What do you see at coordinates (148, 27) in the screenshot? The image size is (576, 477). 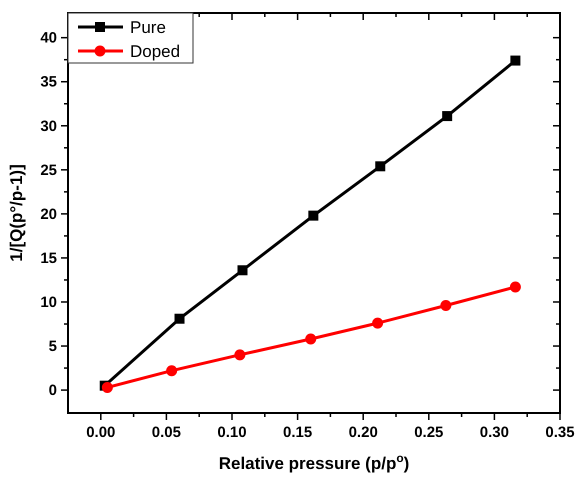 I see `legend-label: Pure` at bounding box center [148, 27].